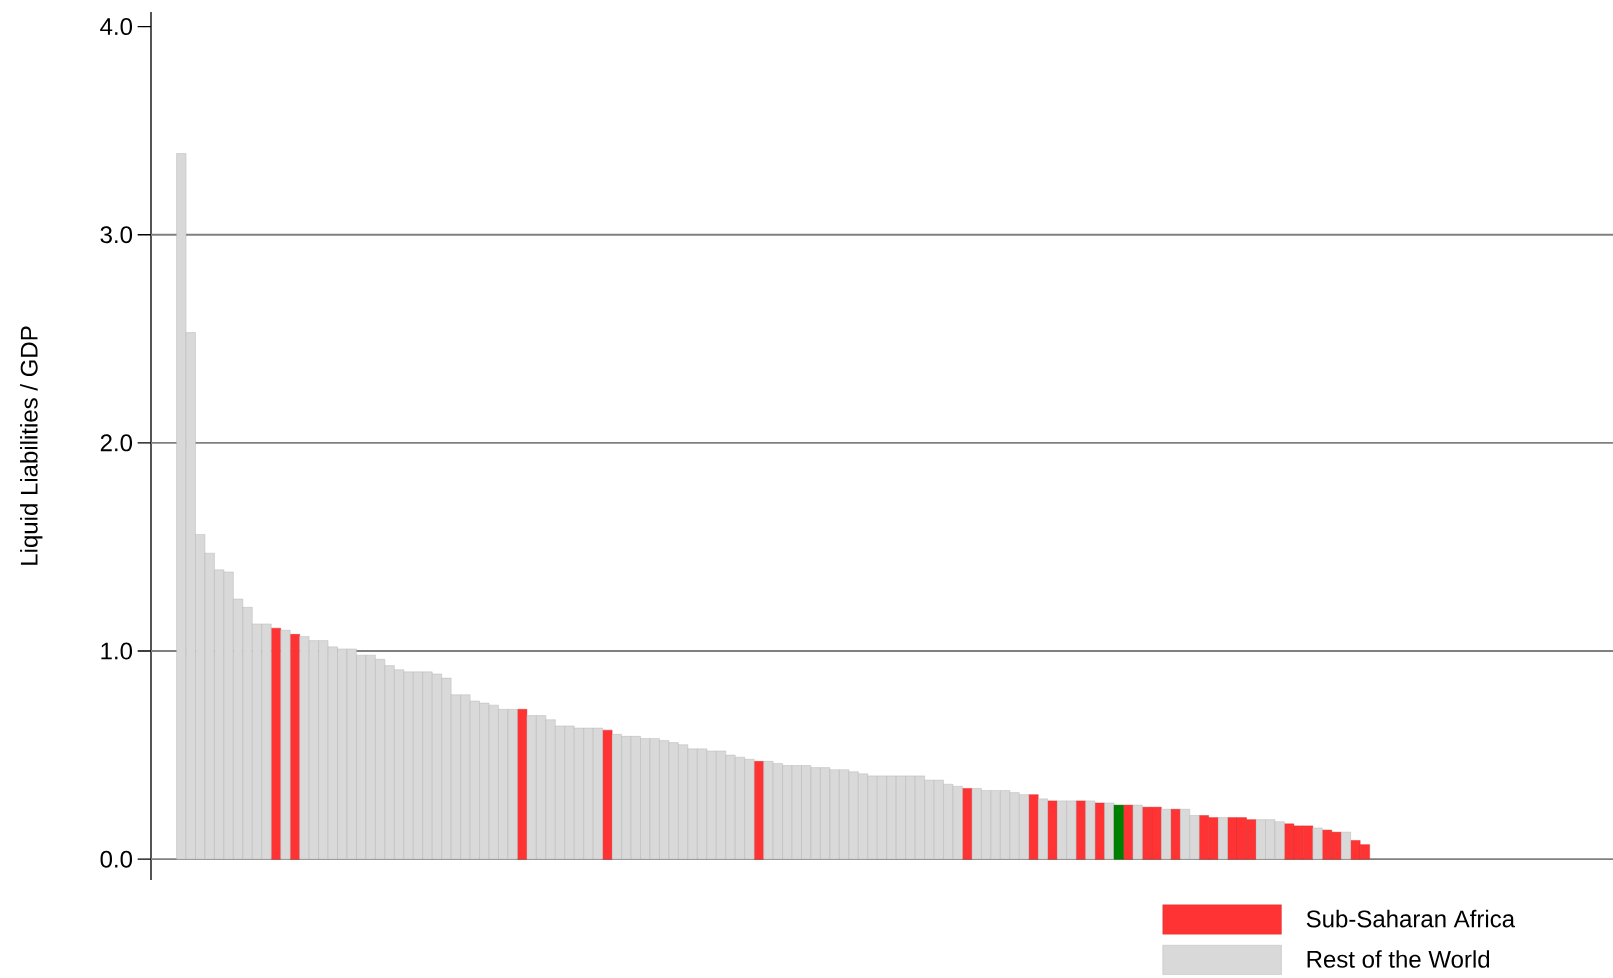 Image resolution: width=1613 pixels, height=978 pixels. What do you see at coordinates (31, 445) in the screenshot?
I see `y-axis-title: Liquid Liabilities / GDP` at bounding box center [31, 445].